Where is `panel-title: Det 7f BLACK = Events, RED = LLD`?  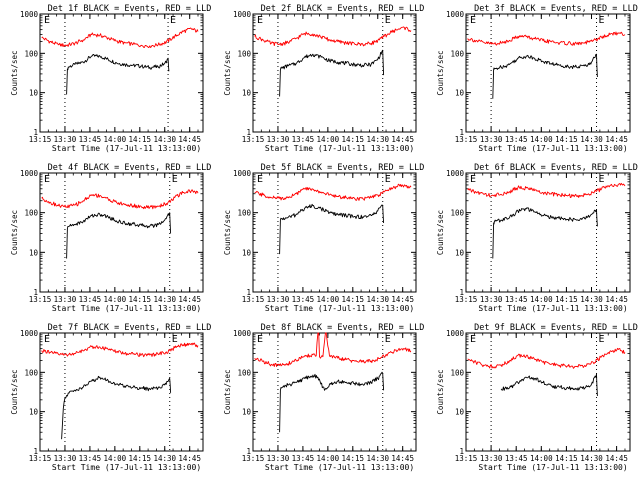 panel-title: Det 7f BLACK = Events, RED = LLD is located at coordinates (130, 328).